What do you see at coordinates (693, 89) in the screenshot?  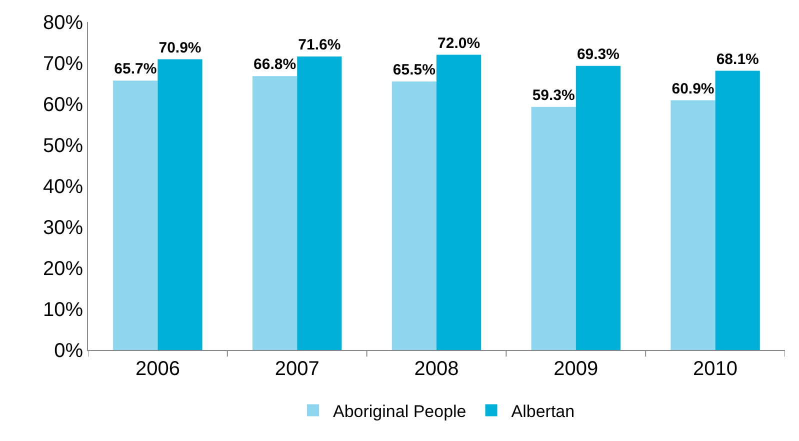 I see `data-label: 60.9%` at bounding box center [693, 89].